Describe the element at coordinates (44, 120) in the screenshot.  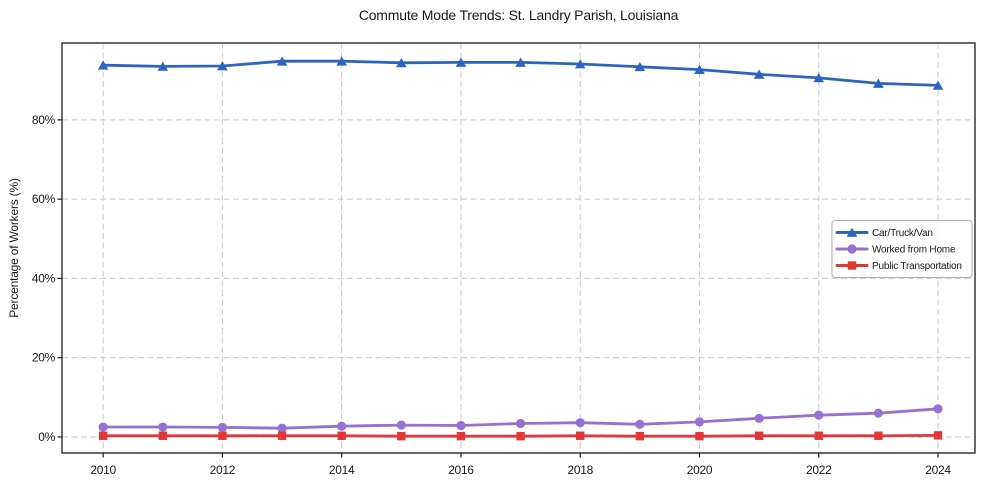
I see `y-tick-label: 80%` at that location.